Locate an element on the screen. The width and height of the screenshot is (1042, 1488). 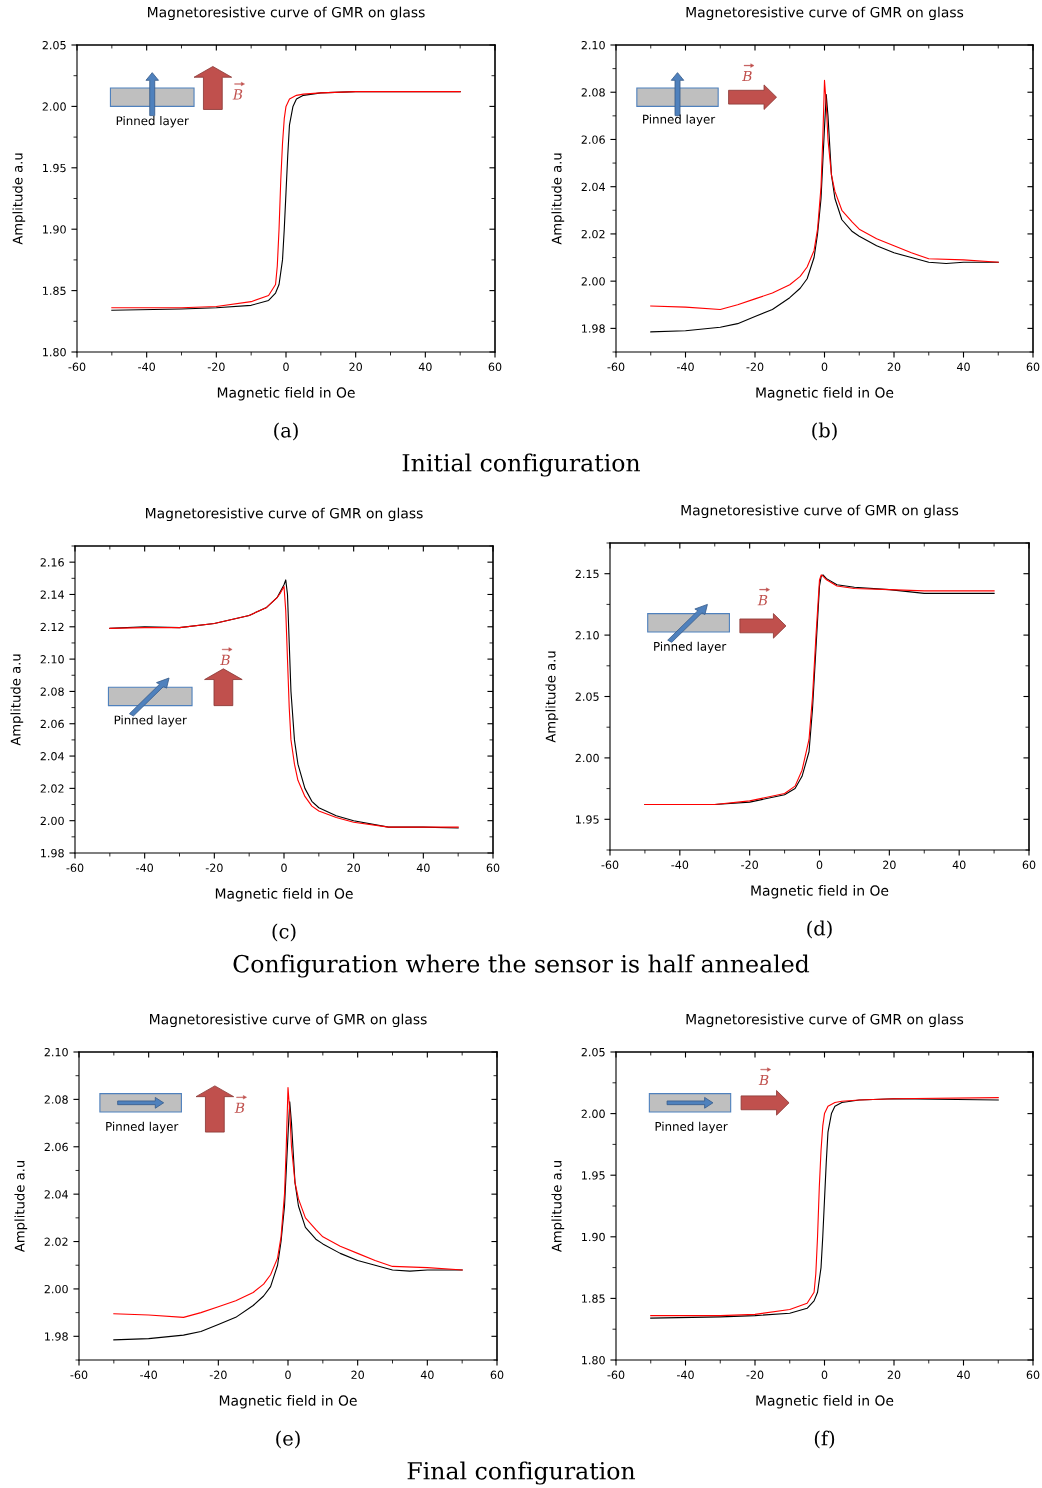
text: (c) is located at coordinates (284, 932).